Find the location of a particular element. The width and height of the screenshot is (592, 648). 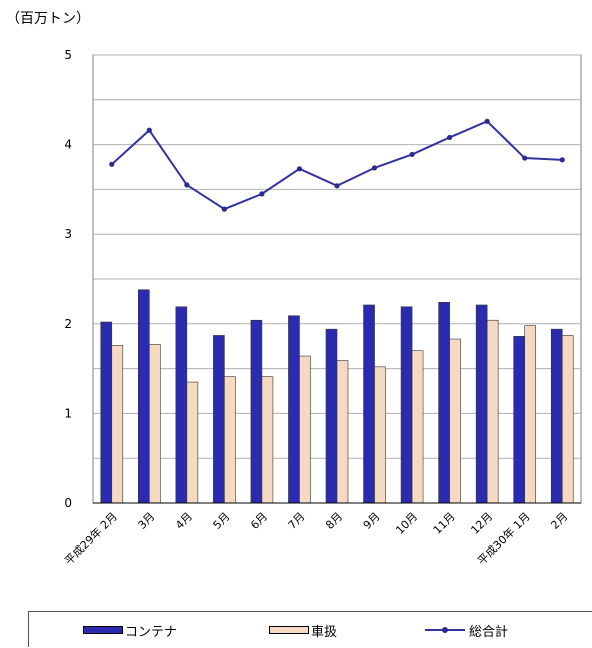

x-tick-label: 4月 is located at coordinates (184, 521).